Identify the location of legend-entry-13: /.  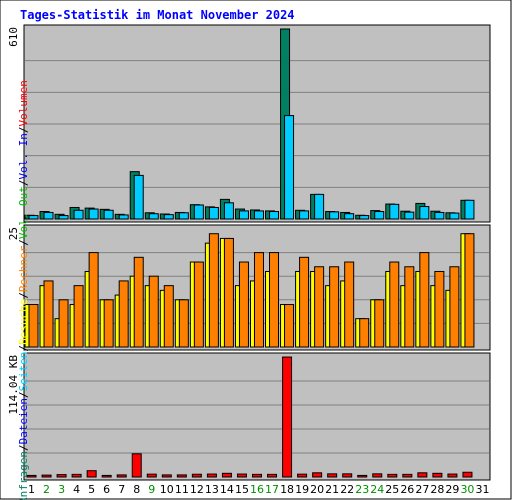
(23, 129).